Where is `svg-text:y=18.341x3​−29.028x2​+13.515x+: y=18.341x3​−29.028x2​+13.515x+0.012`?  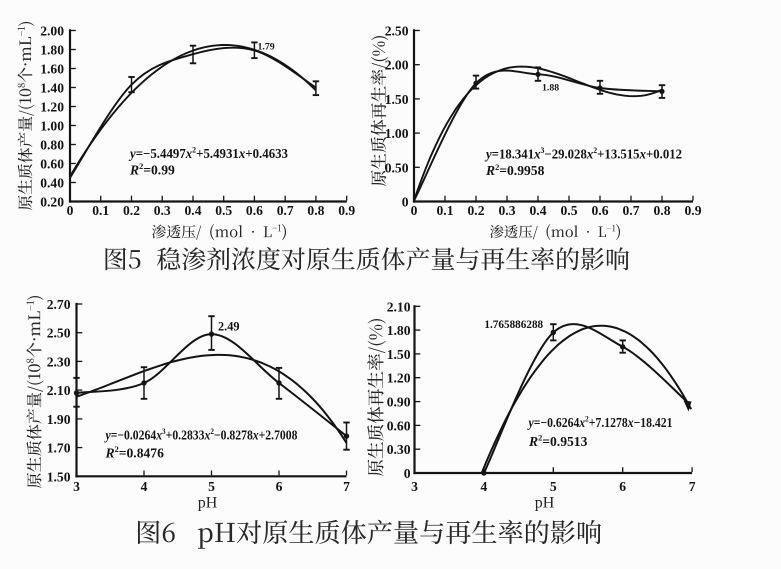 svg-text:y=18.341x3​−29.028x2​+13.515x+: y=18.341x3​−29.028x2​+13.515x+0.012 is located at coordinates (583, 153).